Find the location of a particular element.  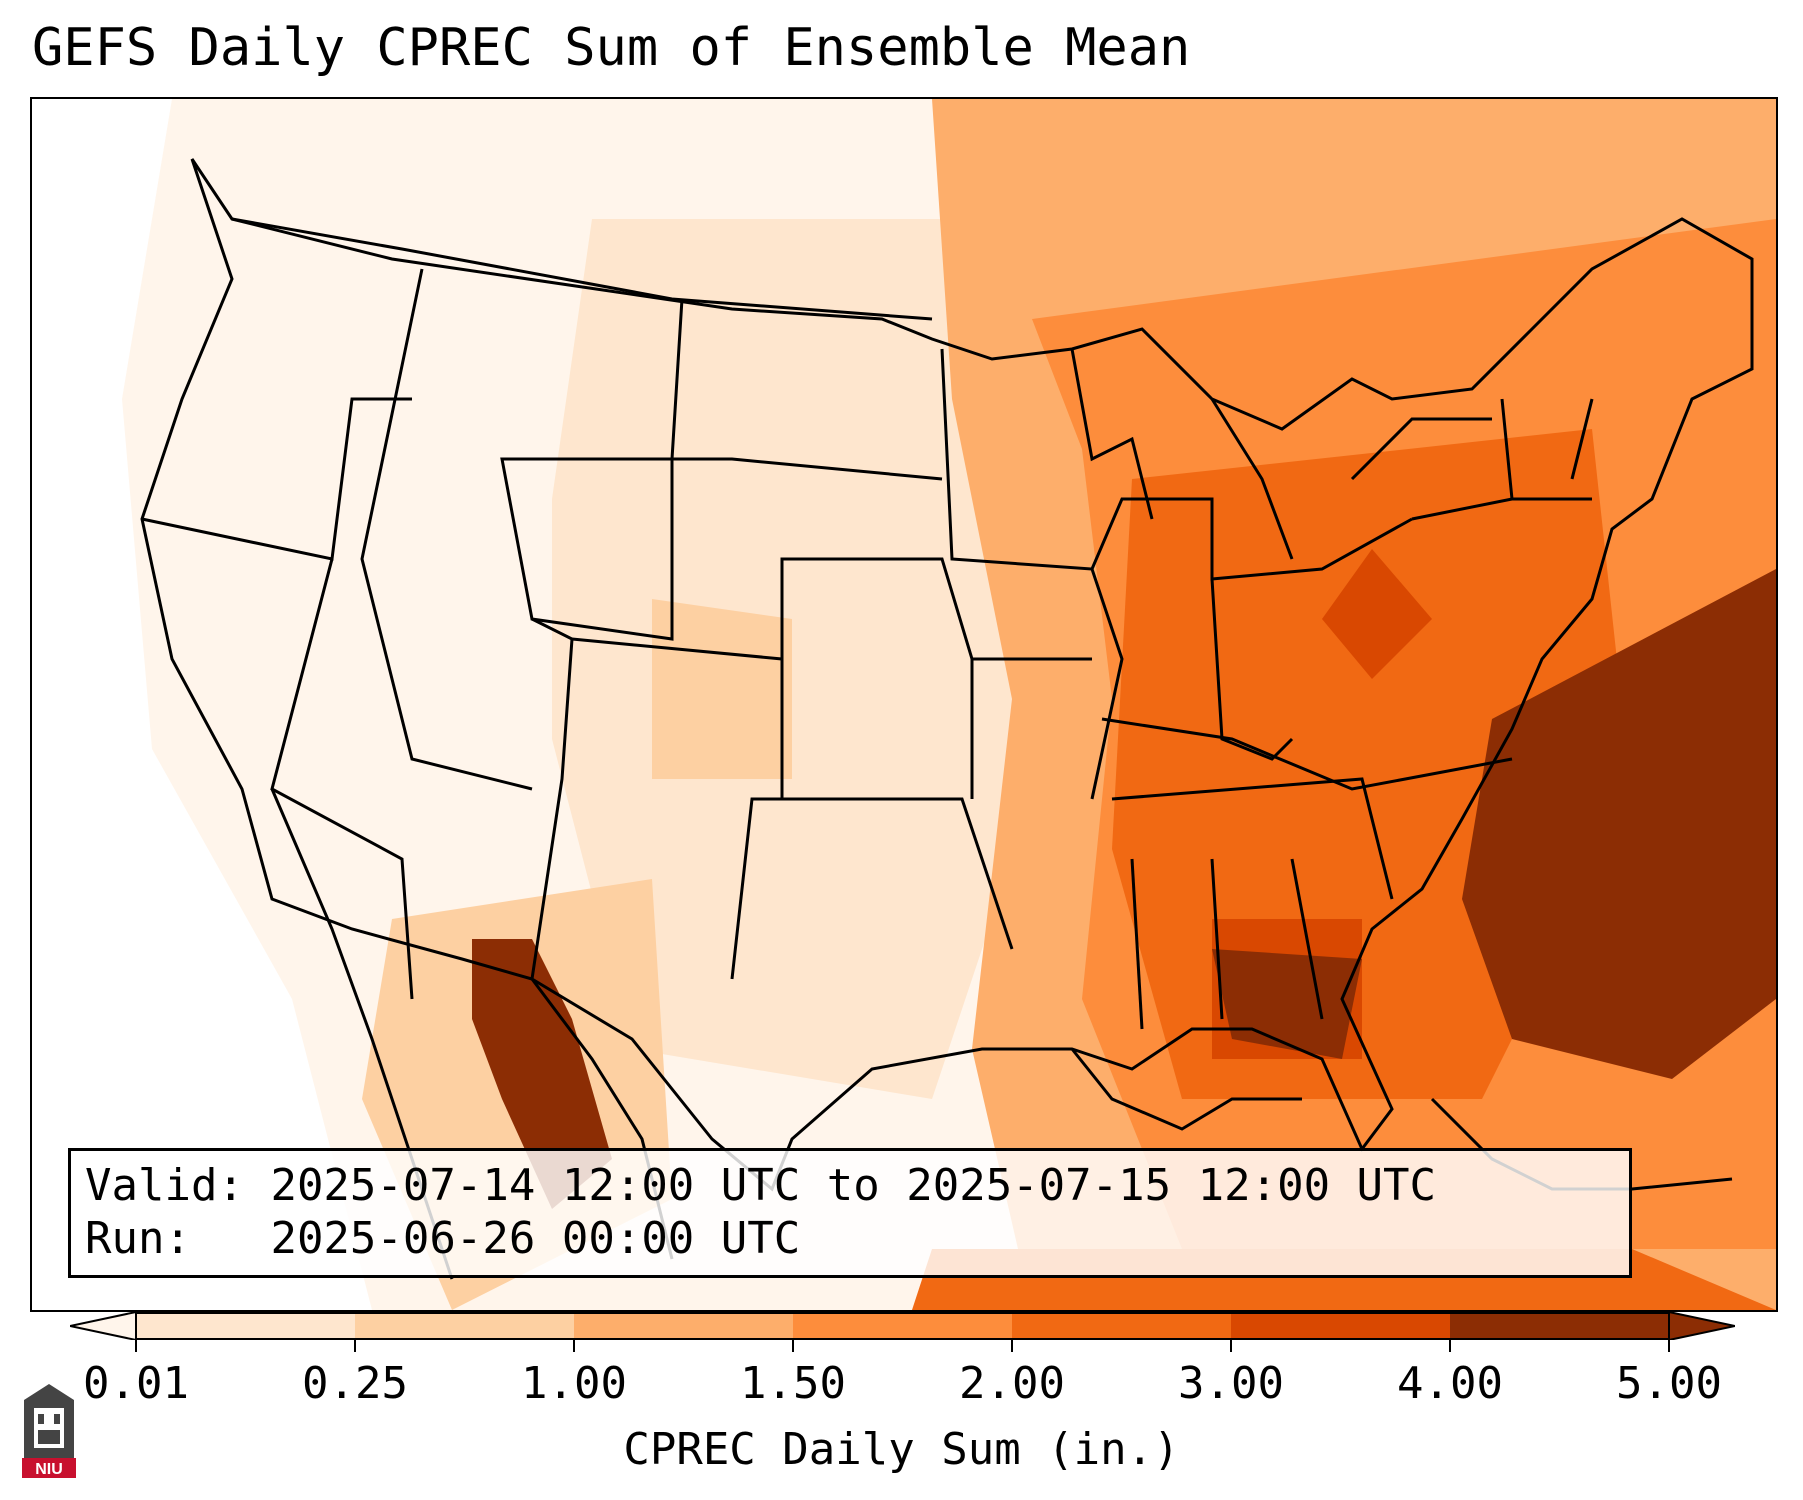

logo-text: NIU is located at coordinates (49, 1469).